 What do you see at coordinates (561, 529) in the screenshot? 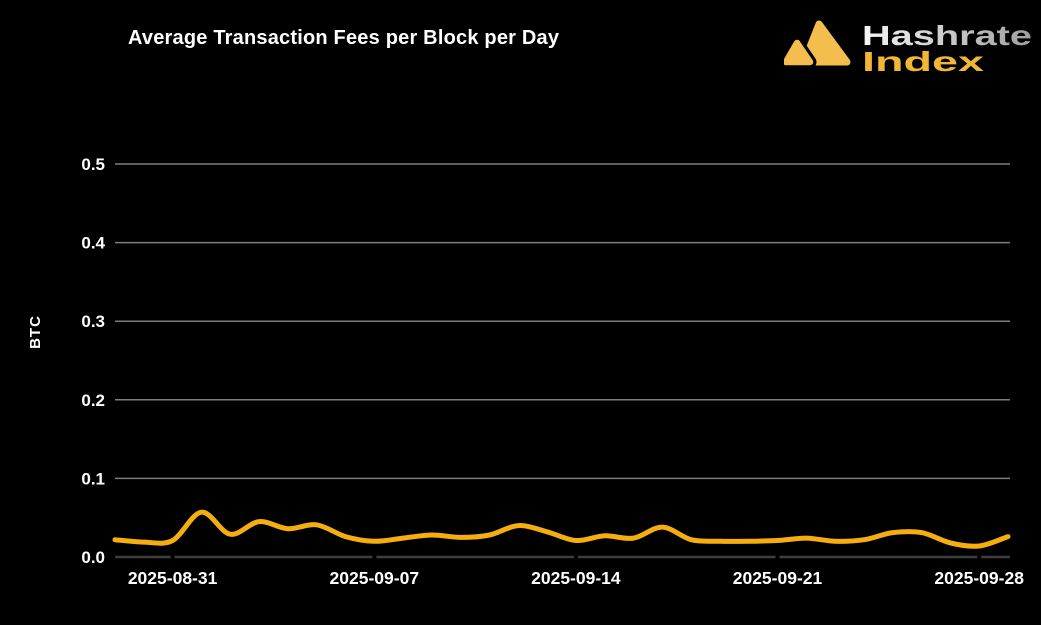
I see `fees-line-series` at bounding box center [561, 529].